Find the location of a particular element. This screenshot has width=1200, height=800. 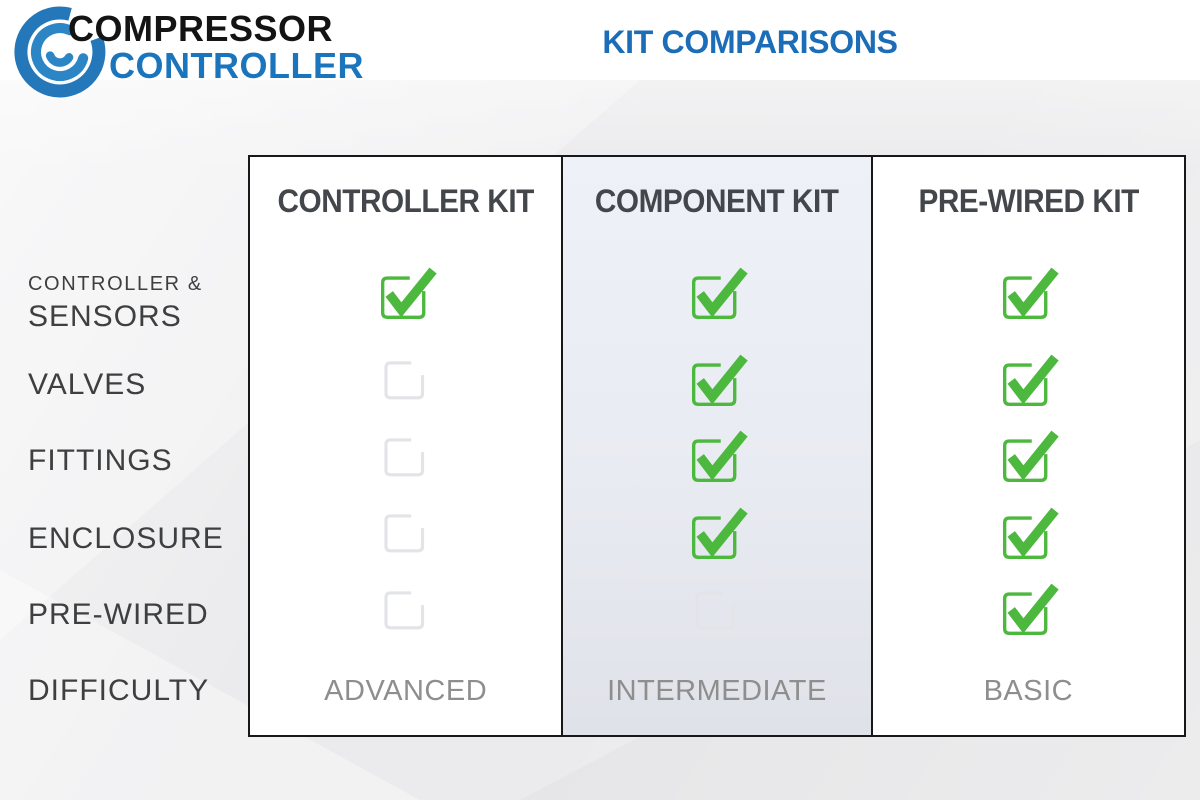

brand-name-line2: CONTROLLER is located at coordinates (236, 65).